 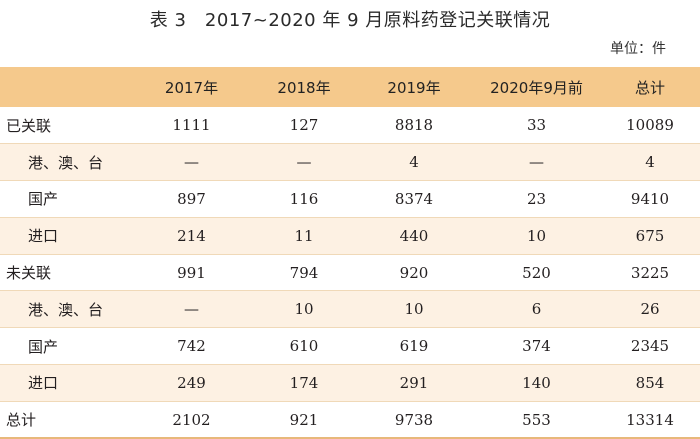 I want to click on table-cell: 26, so click(x=650, y=309).